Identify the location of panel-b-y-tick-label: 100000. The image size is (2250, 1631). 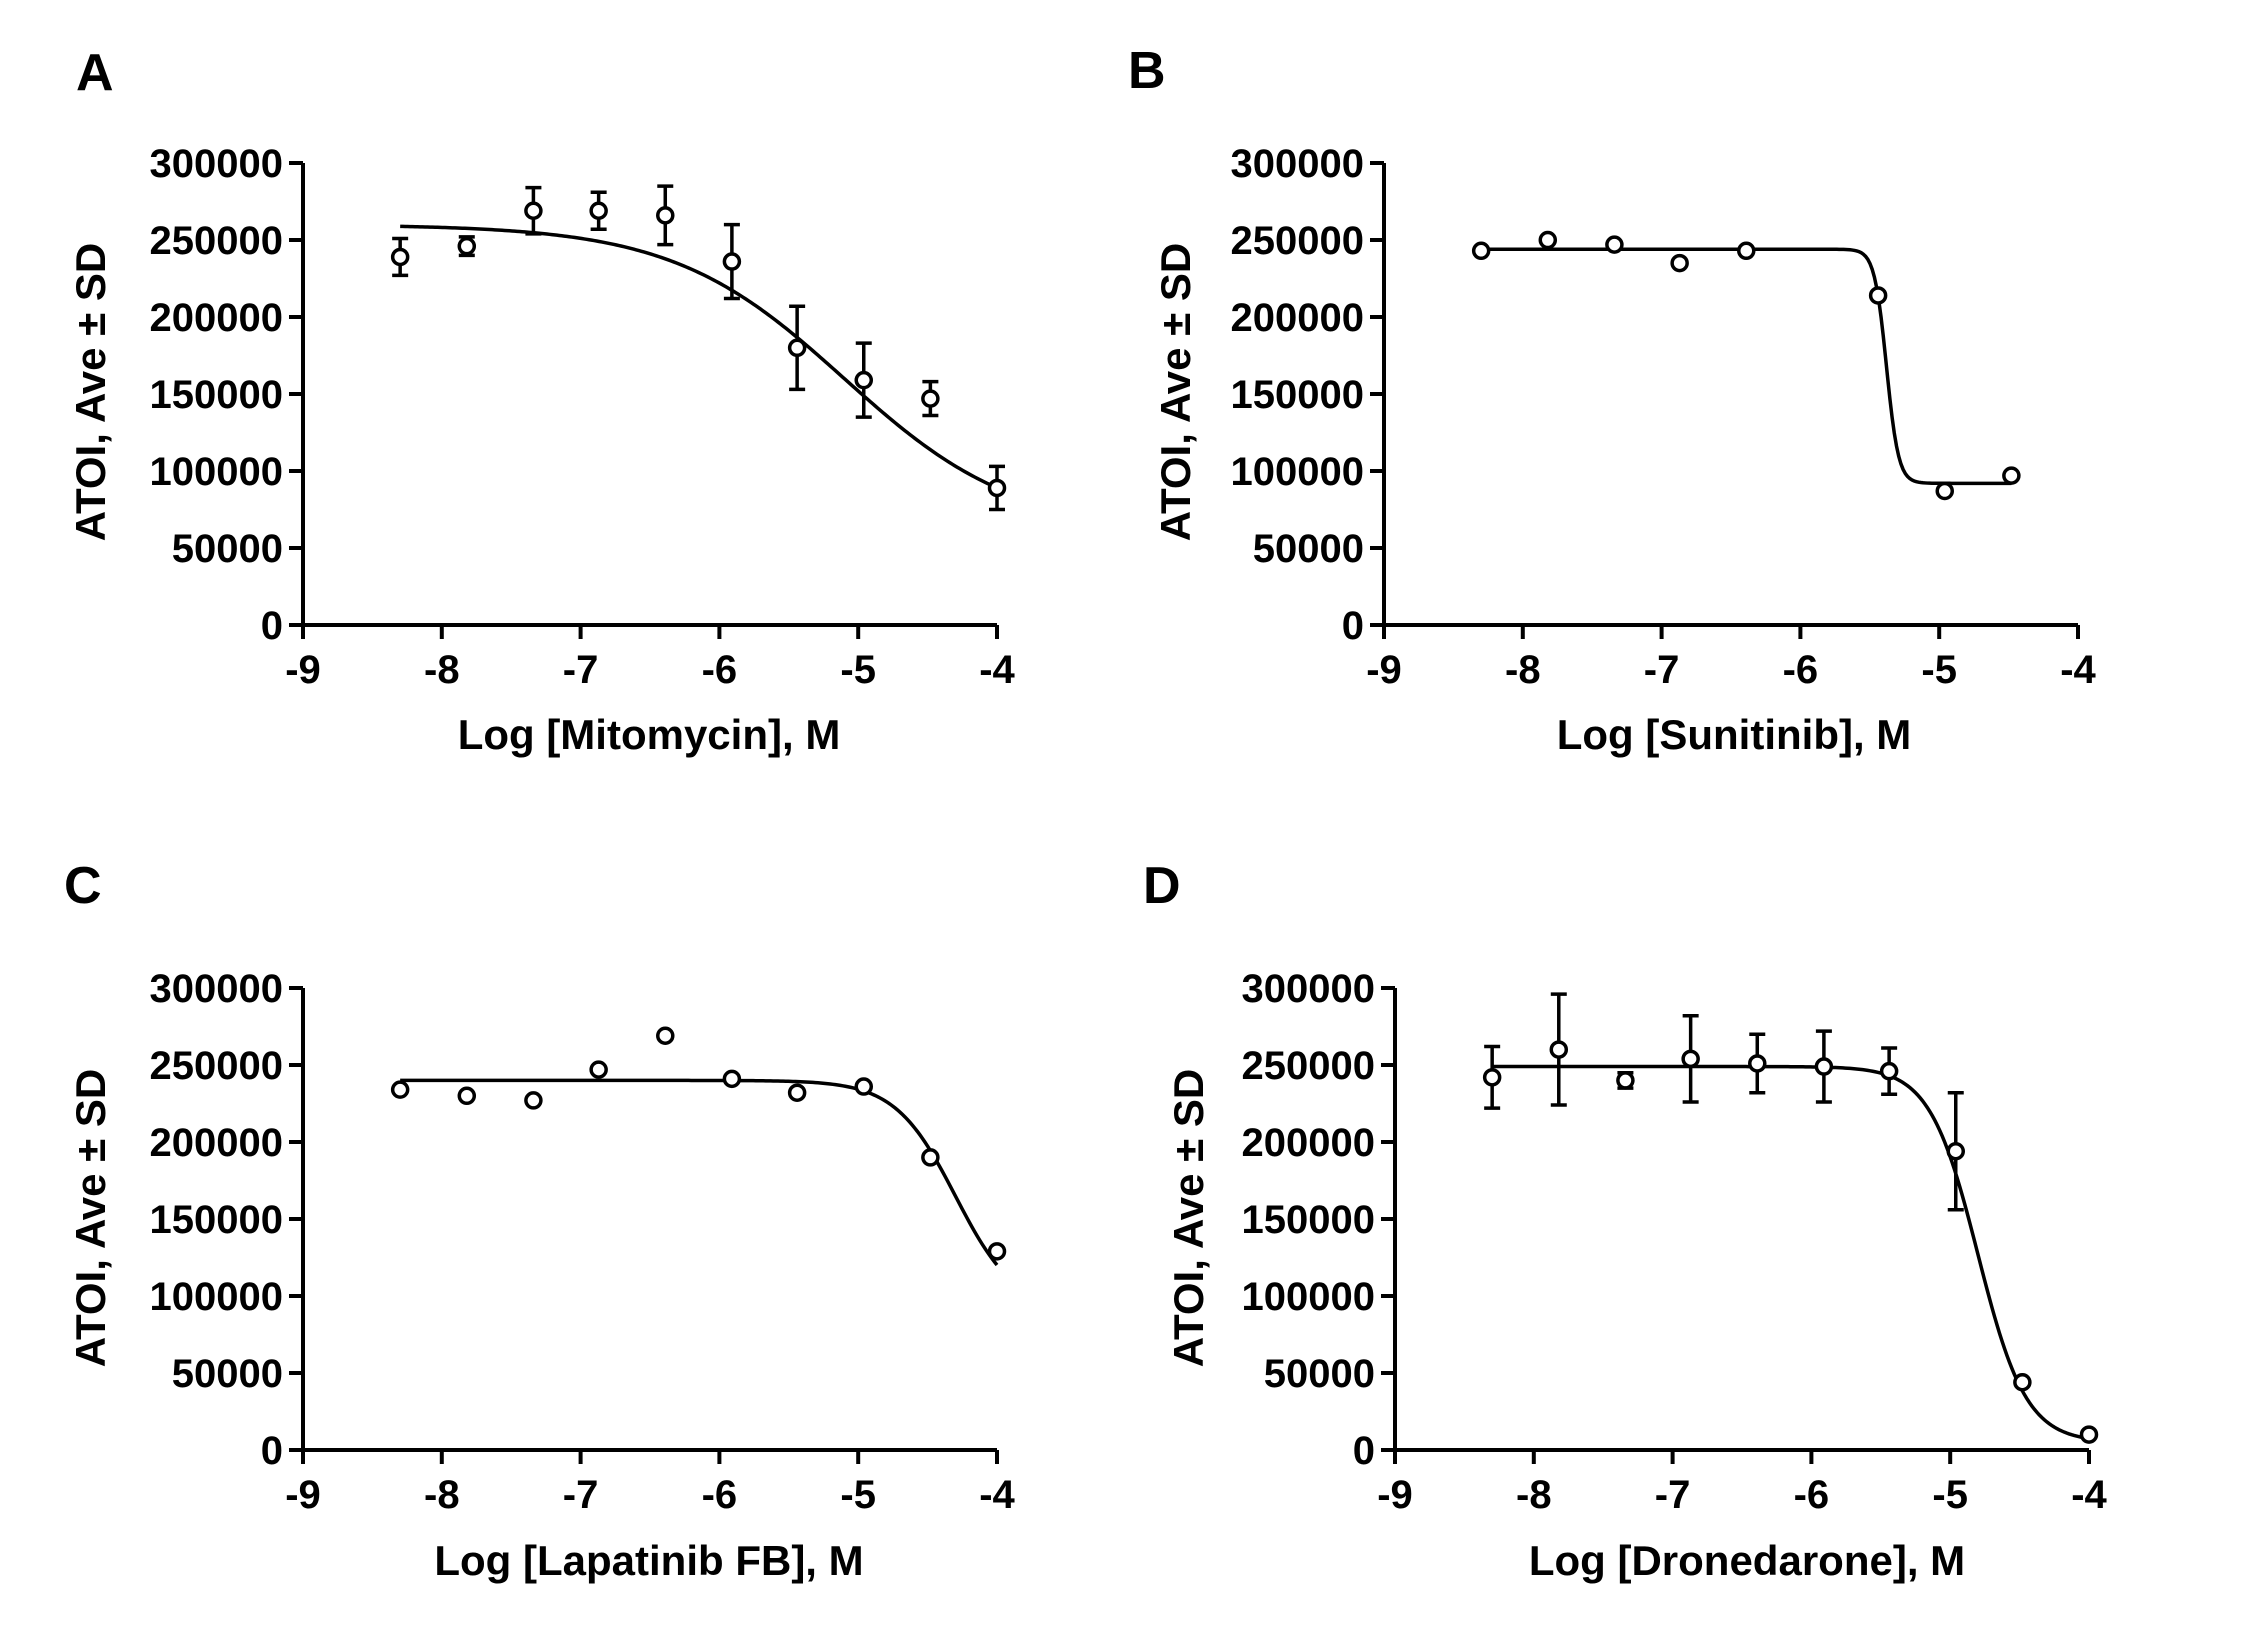
(1297, 472).